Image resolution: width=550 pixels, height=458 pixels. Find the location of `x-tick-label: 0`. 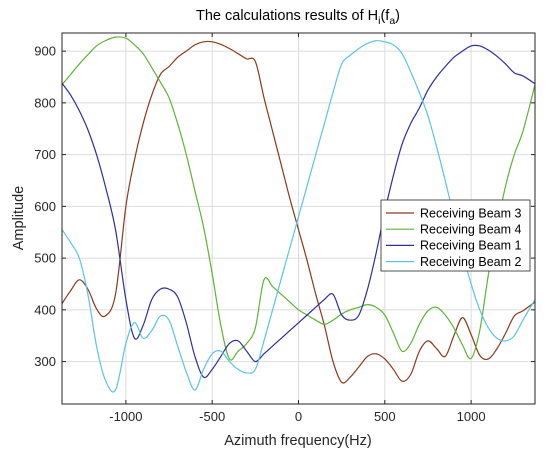

x-tick-label: 0 is located at coordinates (298, 416).